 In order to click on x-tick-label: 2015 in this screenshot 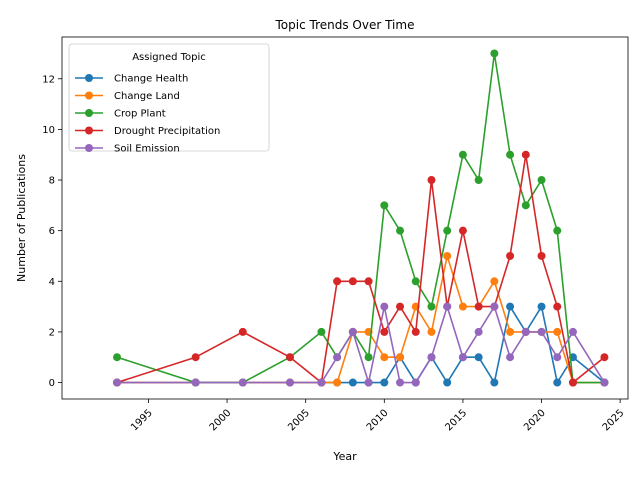, I will do `click(457, 421)`.